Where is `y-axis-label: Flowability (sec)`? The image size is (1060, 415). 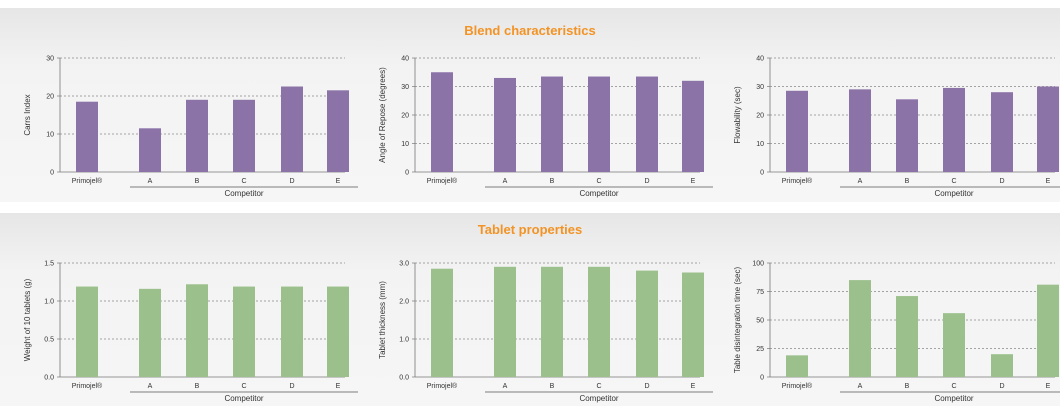 y-axis-label: Flowability (sec) is located at coordinates (737, 115).